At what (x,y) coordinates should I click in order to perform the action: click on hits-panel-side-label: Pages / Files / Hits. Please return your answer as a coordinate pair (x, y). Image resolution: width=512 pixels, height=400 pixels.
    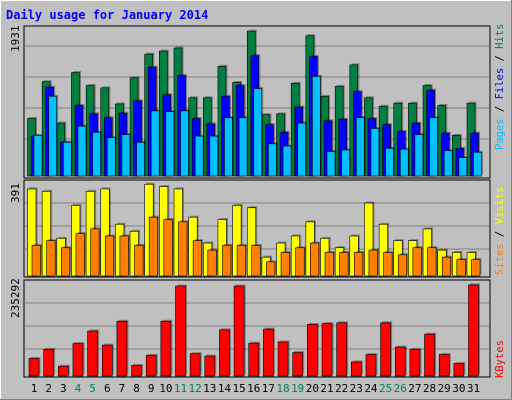
    Looking at the image, I should click on (500, 87).